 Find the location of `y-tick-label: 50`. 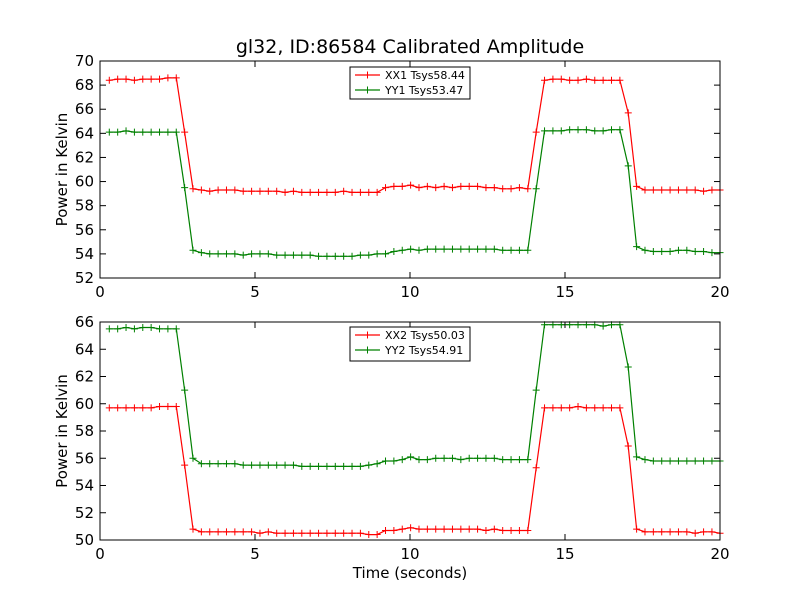

y-tick-label: 50 is located at coordinates (84, 540).